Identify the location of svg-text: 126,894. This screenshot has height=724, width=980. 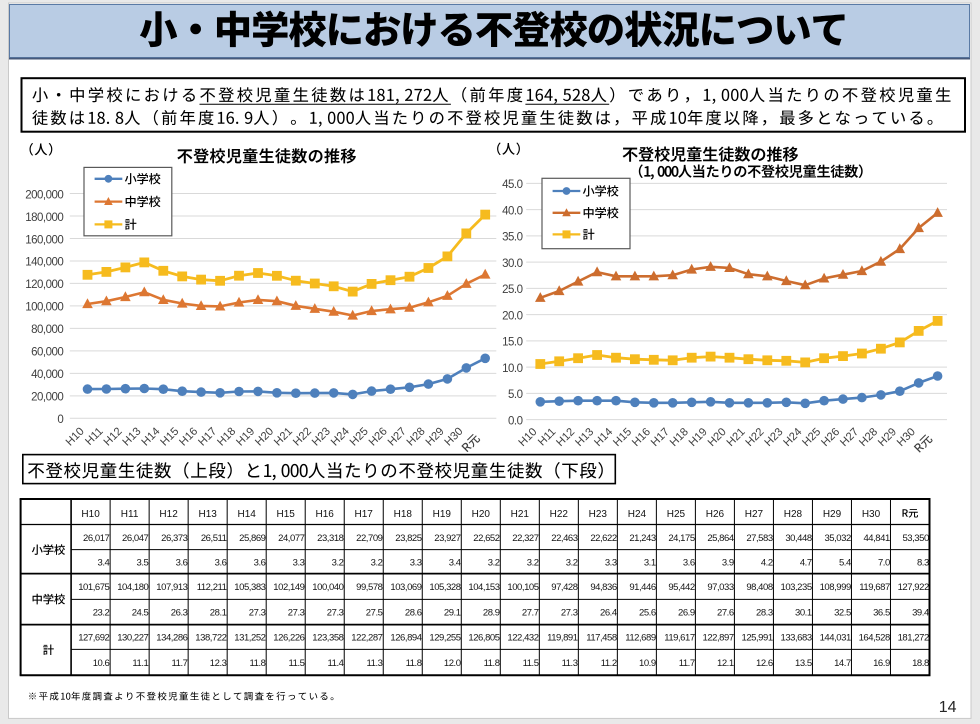
(405, 638).